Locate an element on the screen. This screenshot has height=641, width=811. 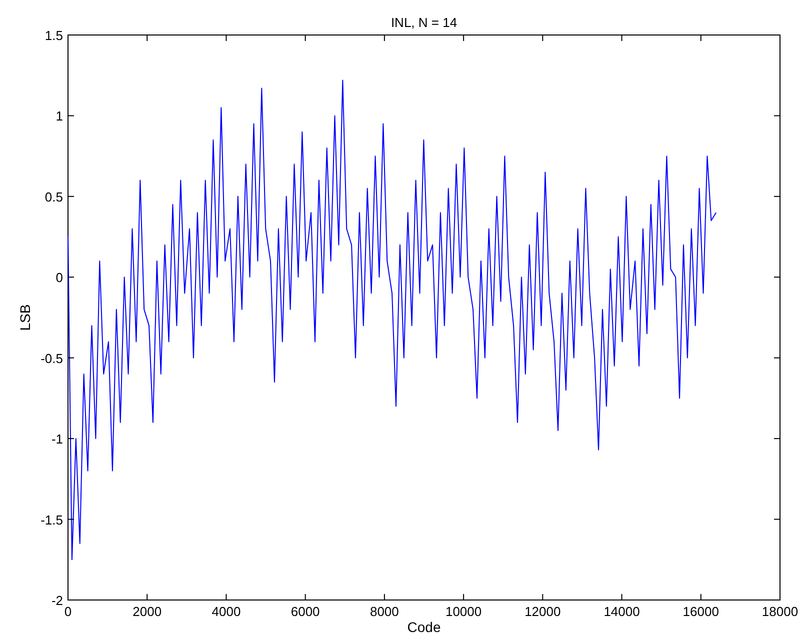
x-tick-label: 8000 is located at coordinates (384, 611).